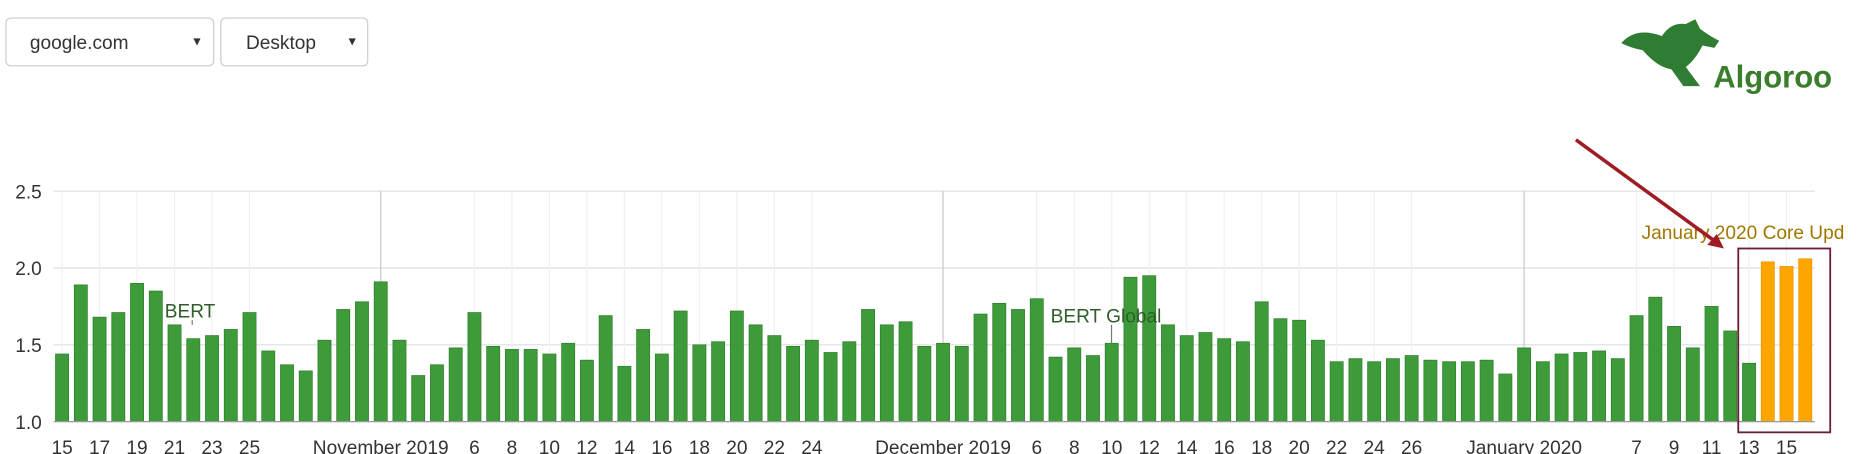  What do you see at coordinates (1411, 446) in the screenshot?
I see `x-tick-label: 26` at bounding box center [1411, 446].